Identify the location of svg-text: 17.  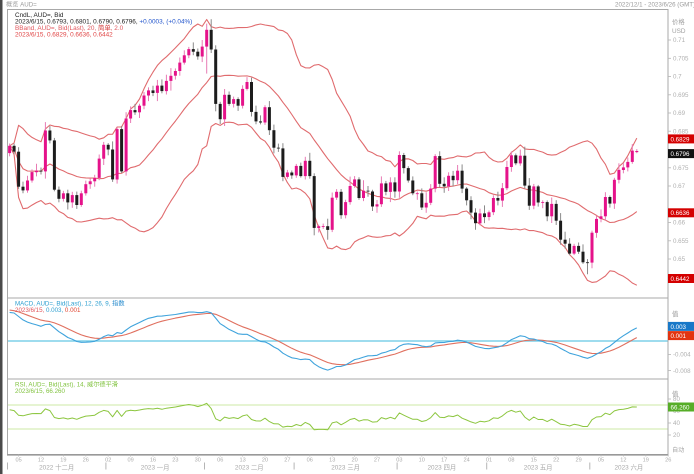
(444, 461).